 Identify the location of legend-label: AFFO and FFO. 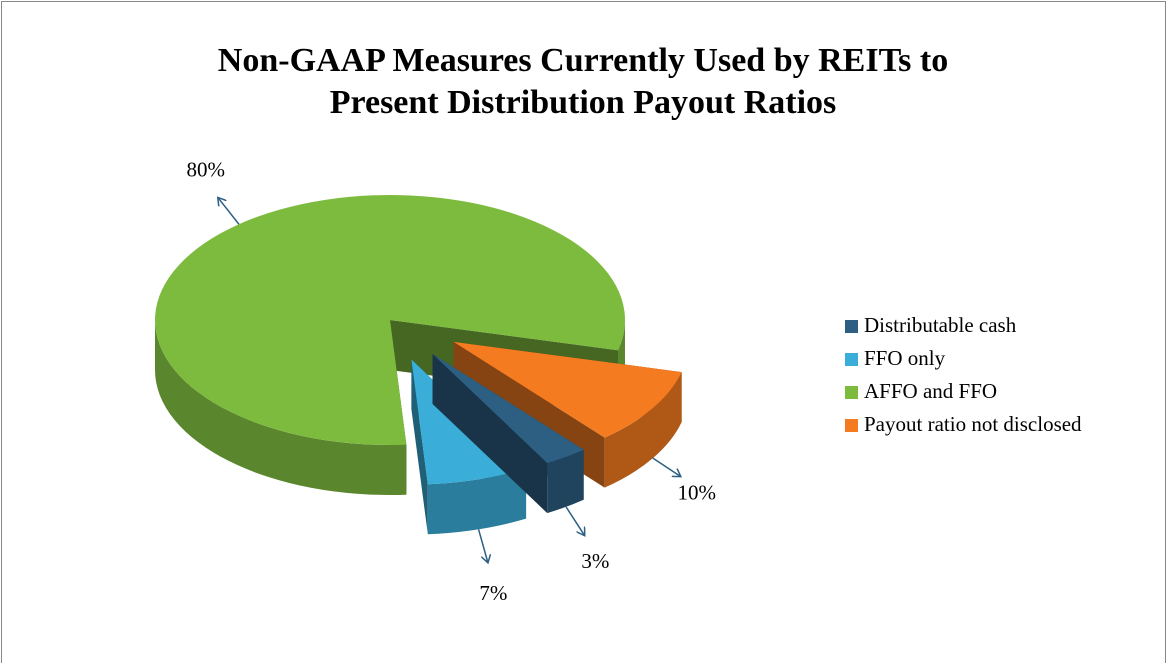
(930, 391).